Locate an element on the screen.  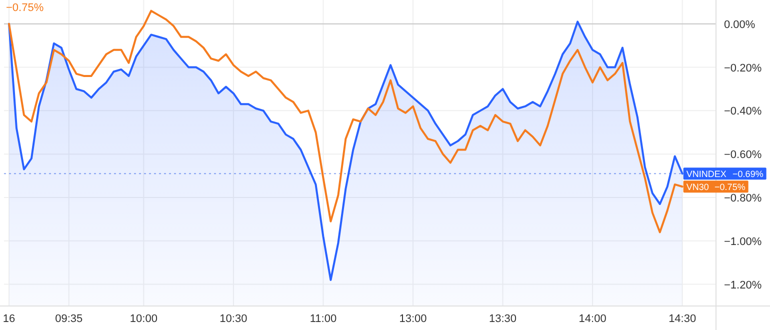
x-tick-label: 09:35 is located at coordinates (69, 319).